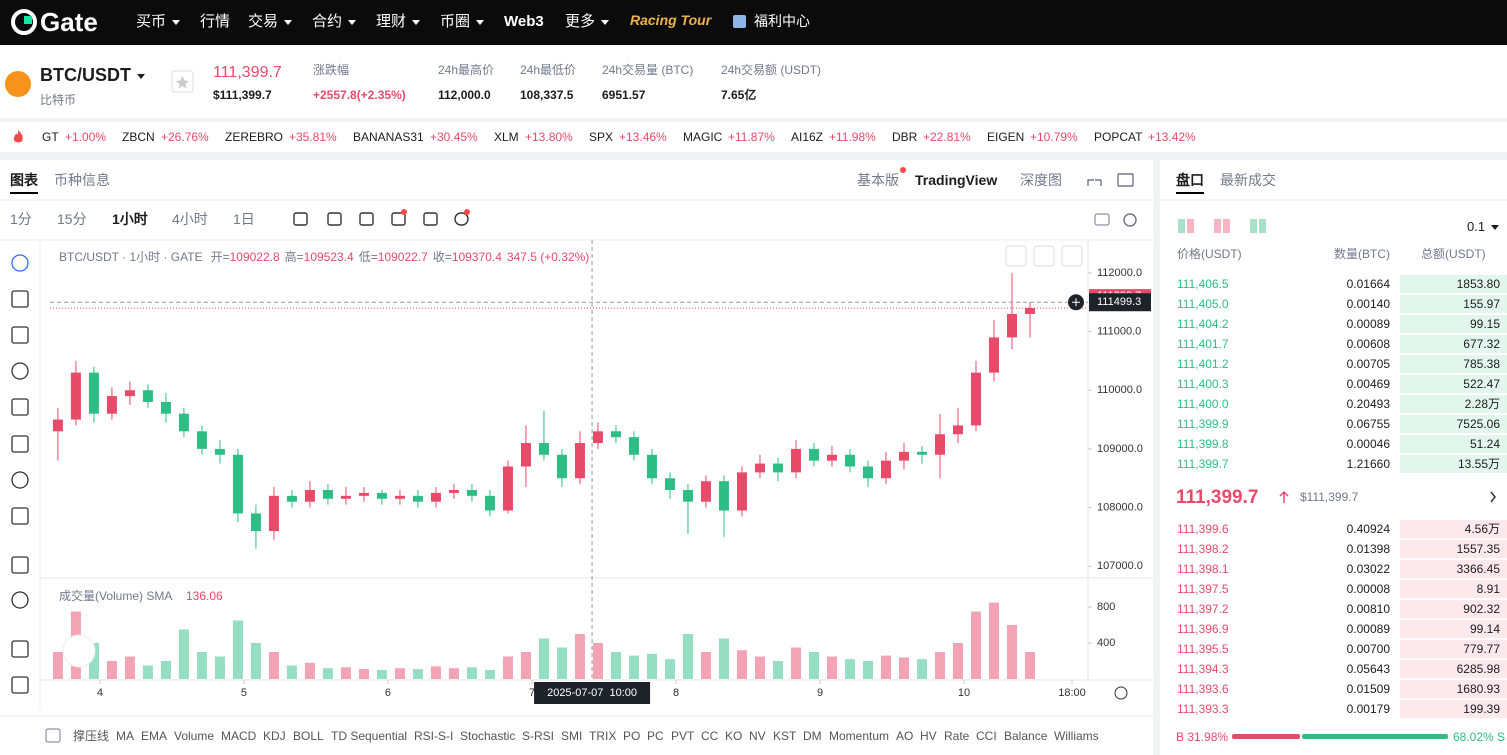 The image size is (1507, 755). What do you see at coordinates (1203, 529) in the screenshot?
I see `ob-price: 111,399.6` at bounding box center [1203, 529].